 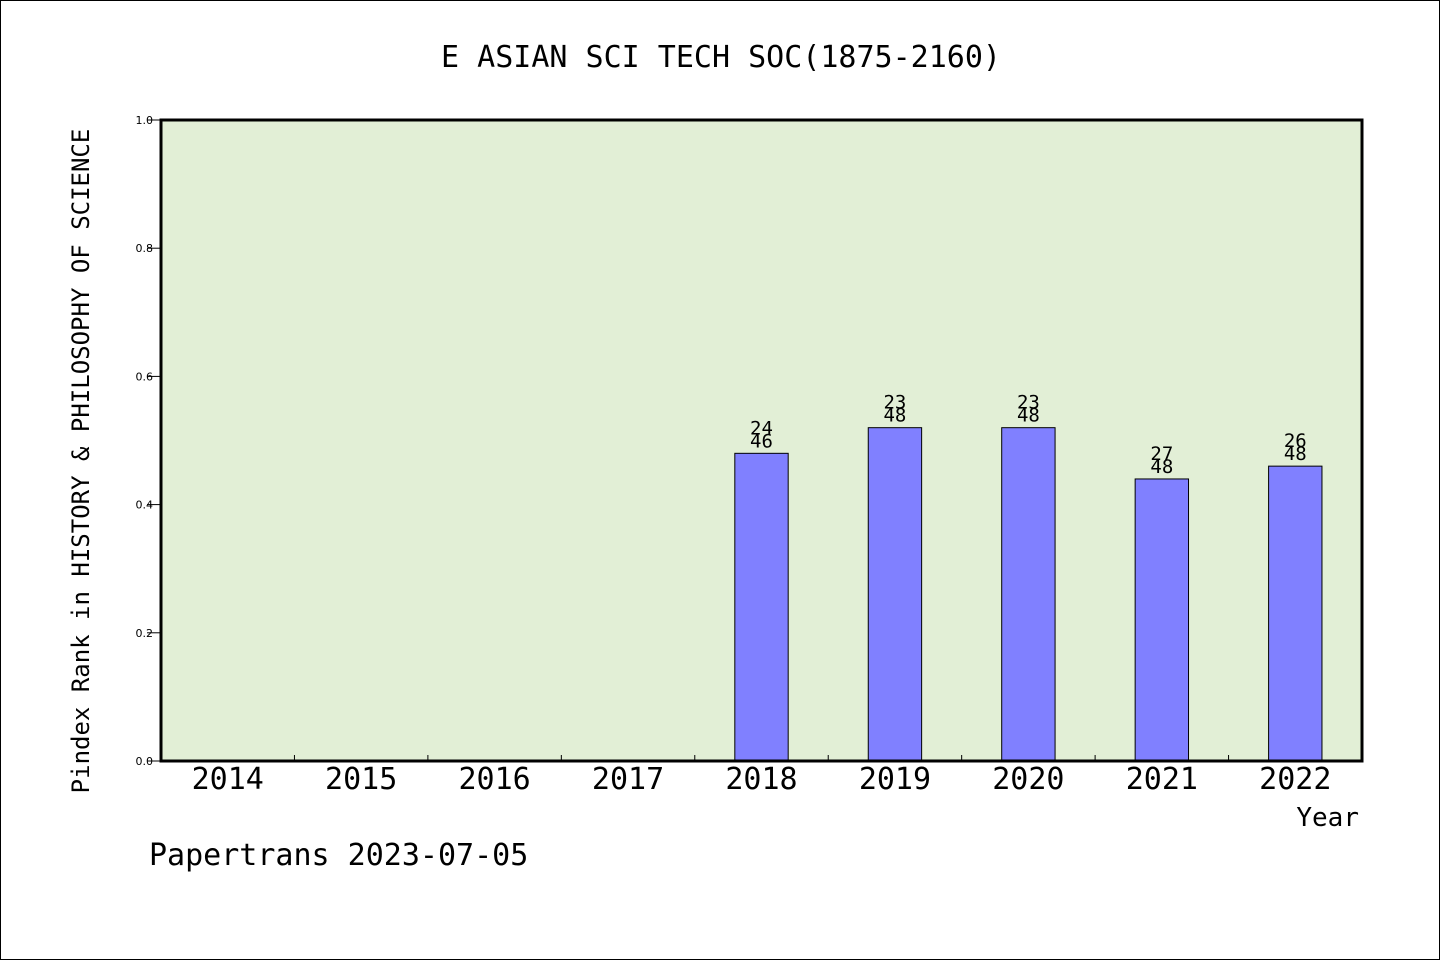 What do you see at coordinates (145, 376) in the screenshot?
I see `y-tick-label: 0.6` at bounding box center [145, 376].